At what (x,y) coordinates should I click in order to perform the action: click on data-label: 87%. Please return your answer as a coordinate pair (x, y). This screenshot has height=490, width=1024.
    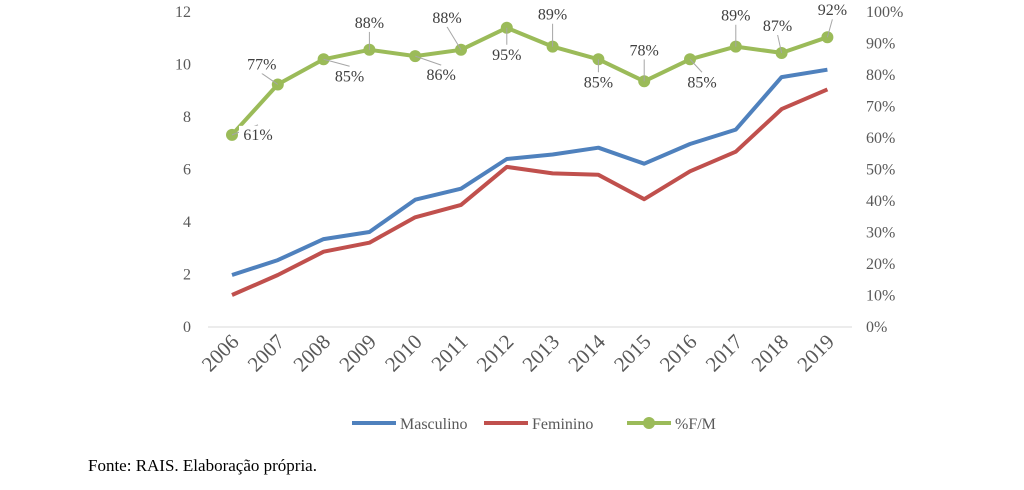
    Looking at the image, I should click on (777, 26).